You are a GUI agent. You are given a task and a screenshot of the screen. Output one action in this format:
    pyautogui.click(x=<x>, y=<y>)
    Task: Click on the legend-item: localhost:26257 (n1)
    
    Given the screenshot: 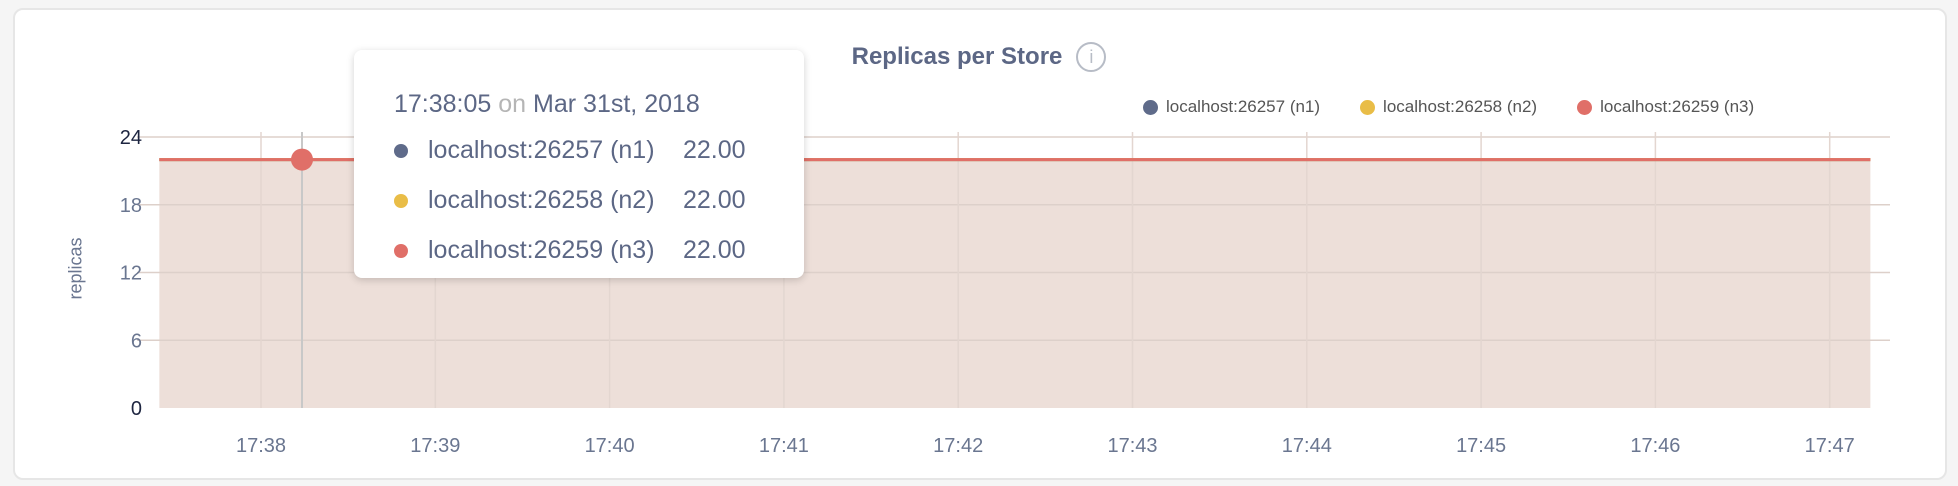 What is the action you would take?
    pyautogui.click(x=1231, y=107)
    